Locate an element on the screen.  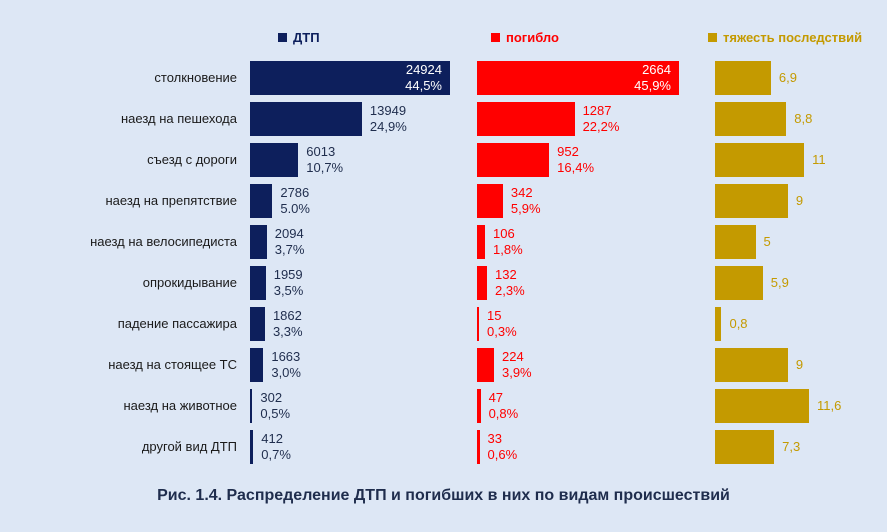
data-label-0: 24924 44,5% is located at coordinates (416, 78).